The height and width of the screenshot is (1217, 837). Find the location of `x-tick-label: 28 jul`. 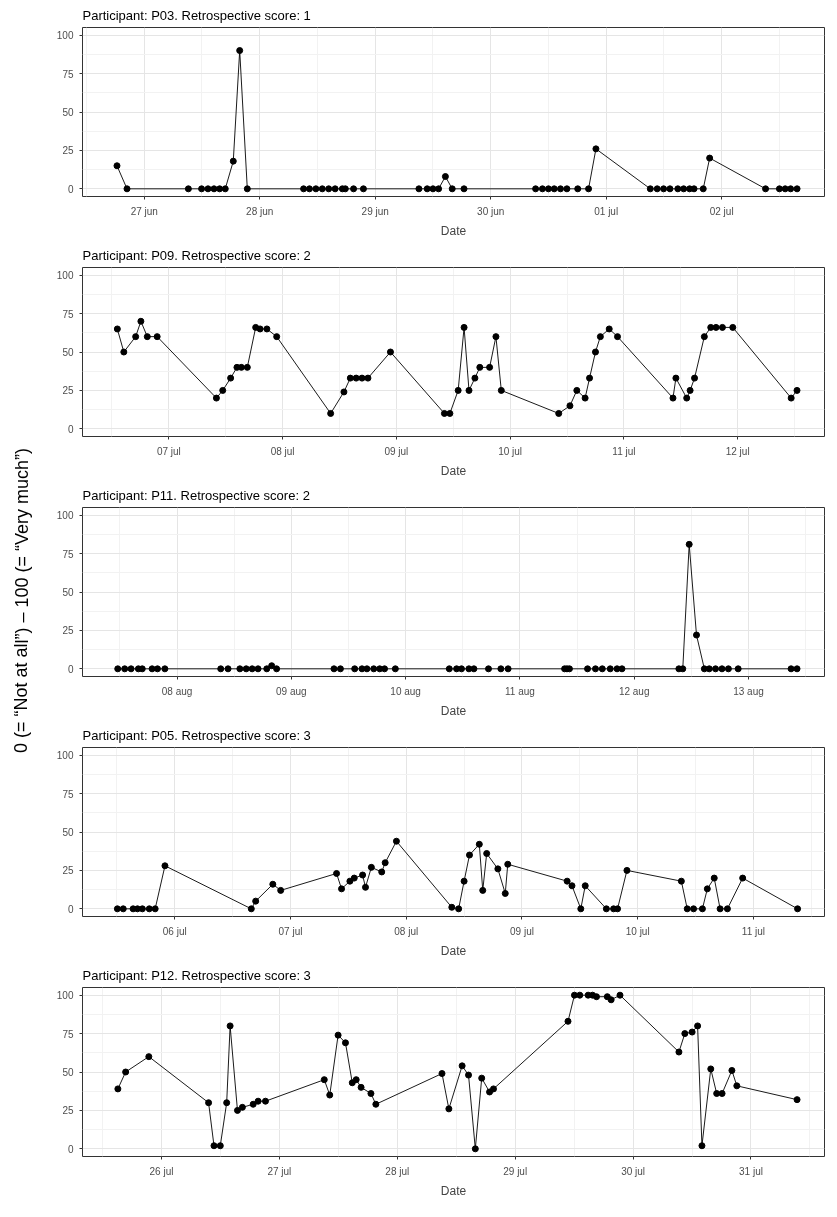

x-tick-label: 28 jul is located at coordinates (397, 1171).